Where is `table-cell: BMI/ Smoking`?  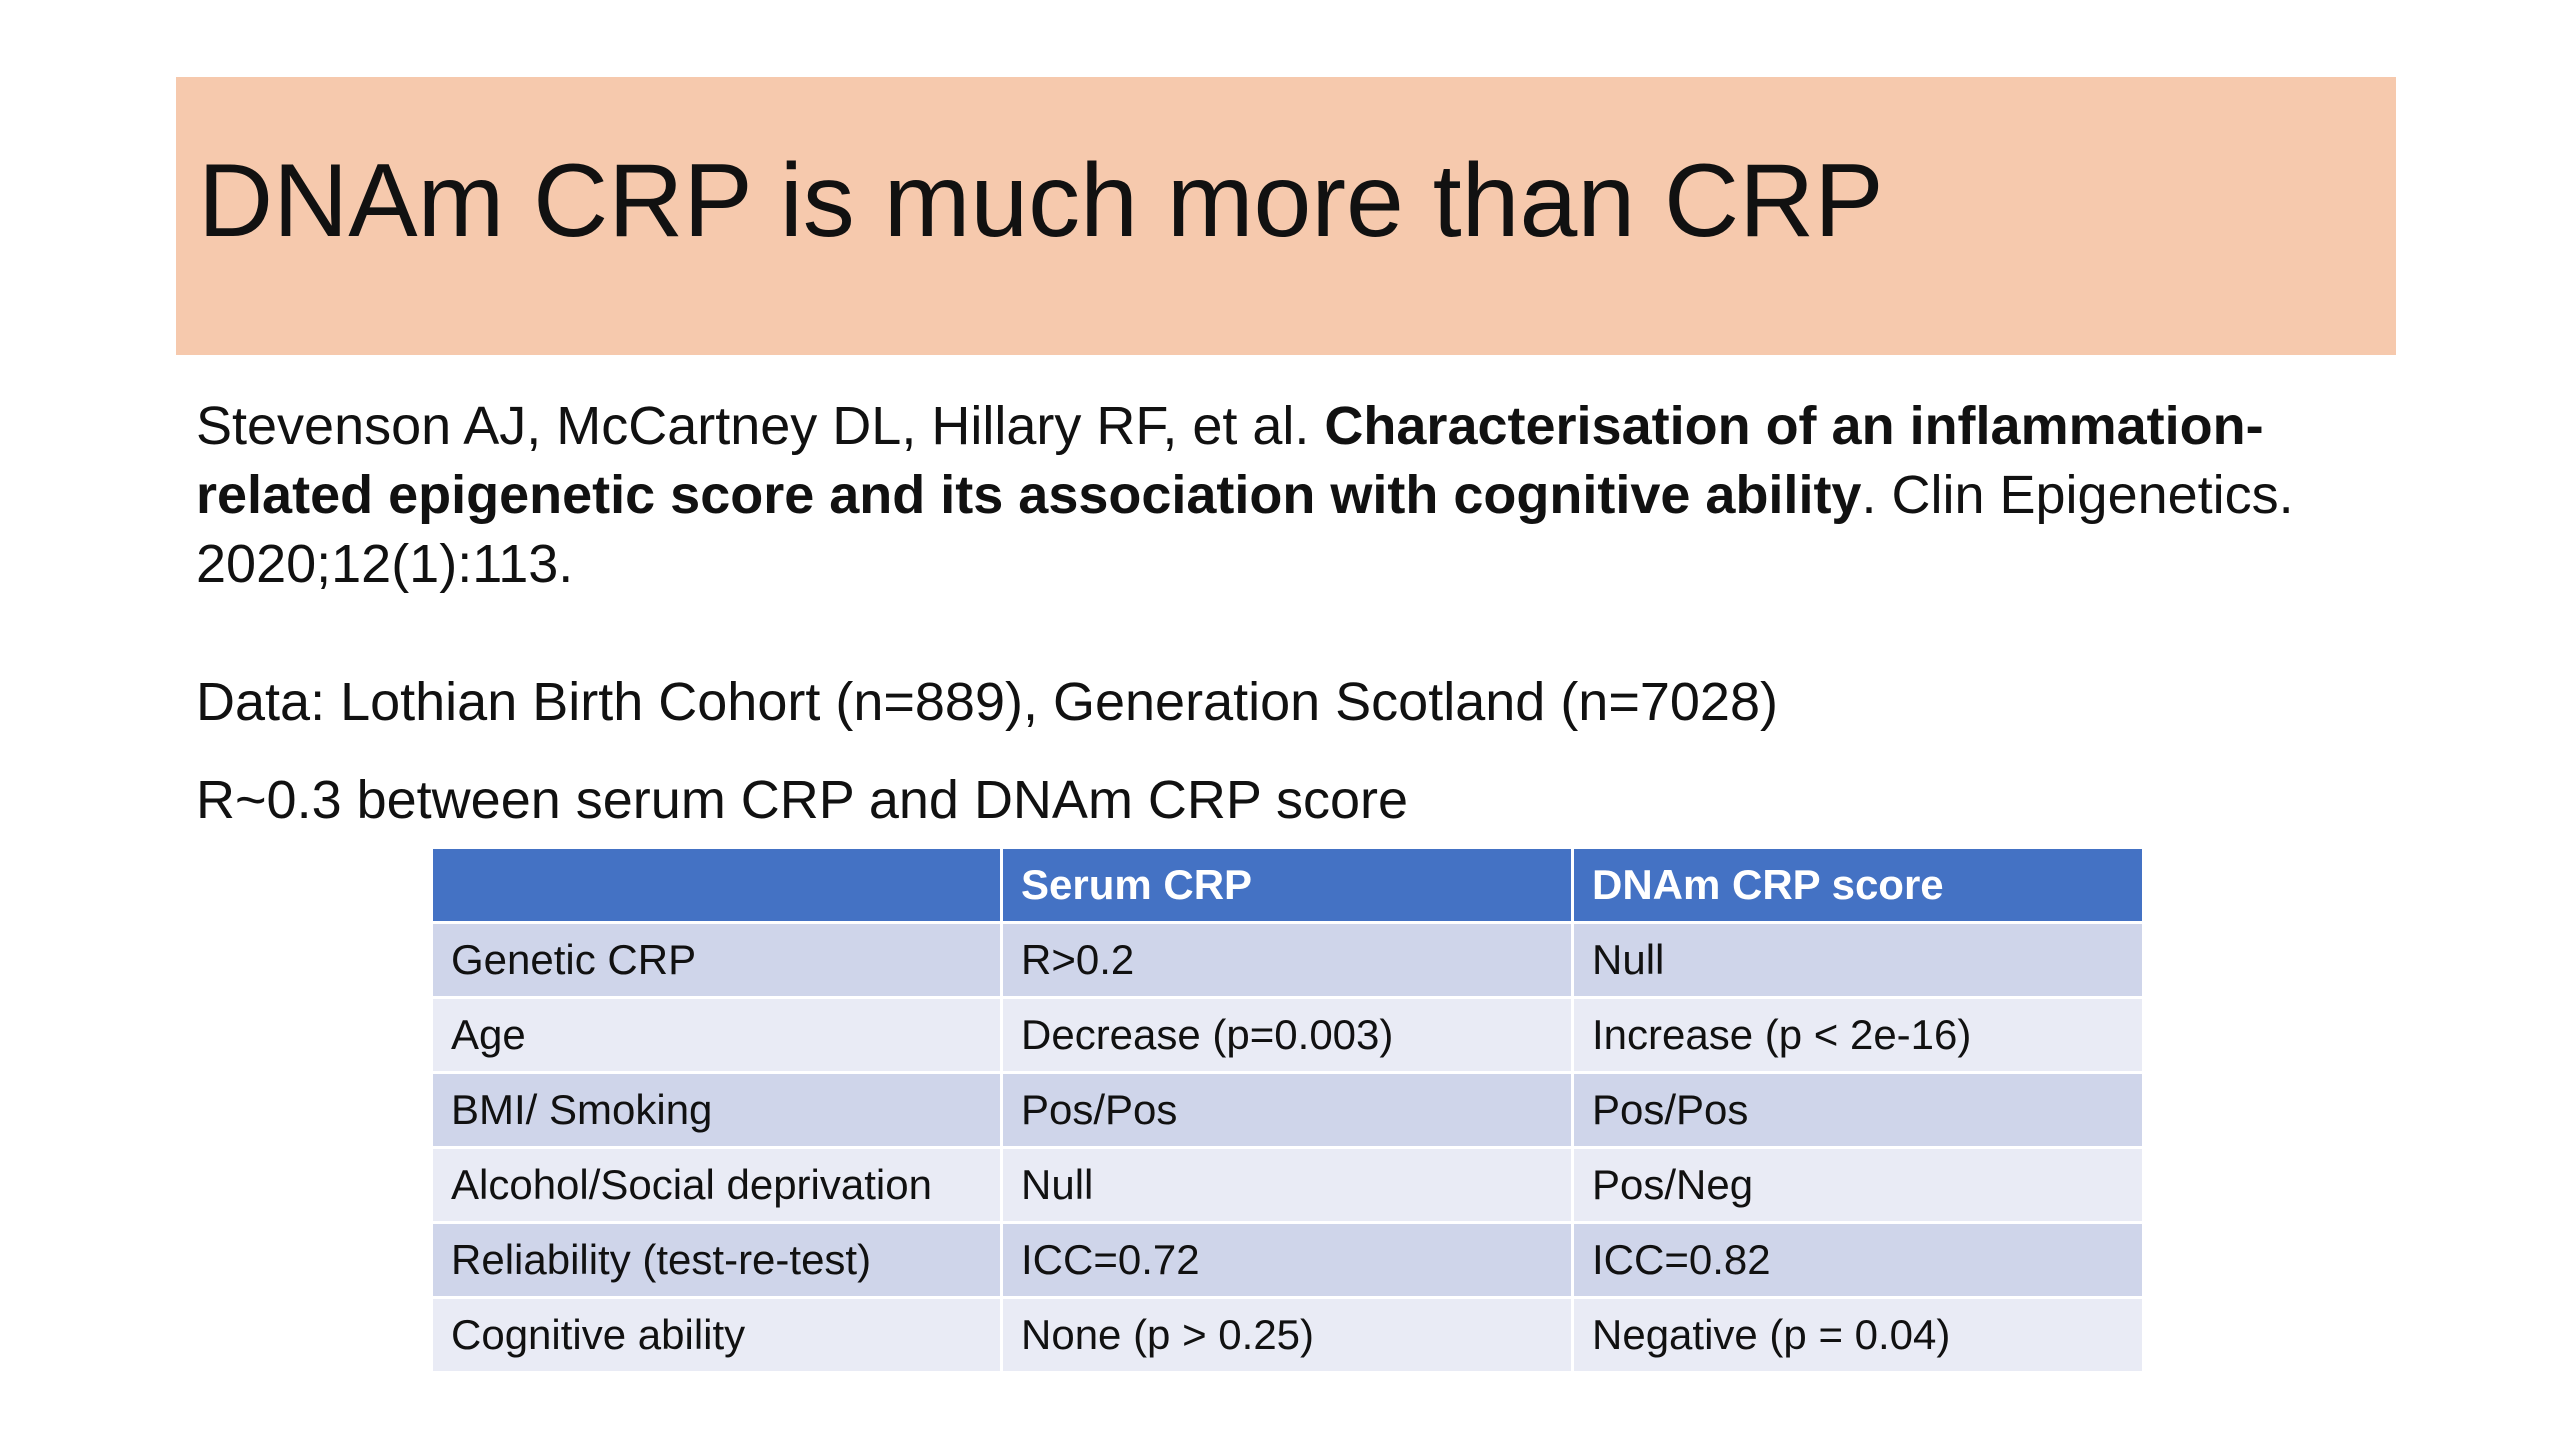 table-cell: BMI/ Smoking is located at coordinates (716, 1110).